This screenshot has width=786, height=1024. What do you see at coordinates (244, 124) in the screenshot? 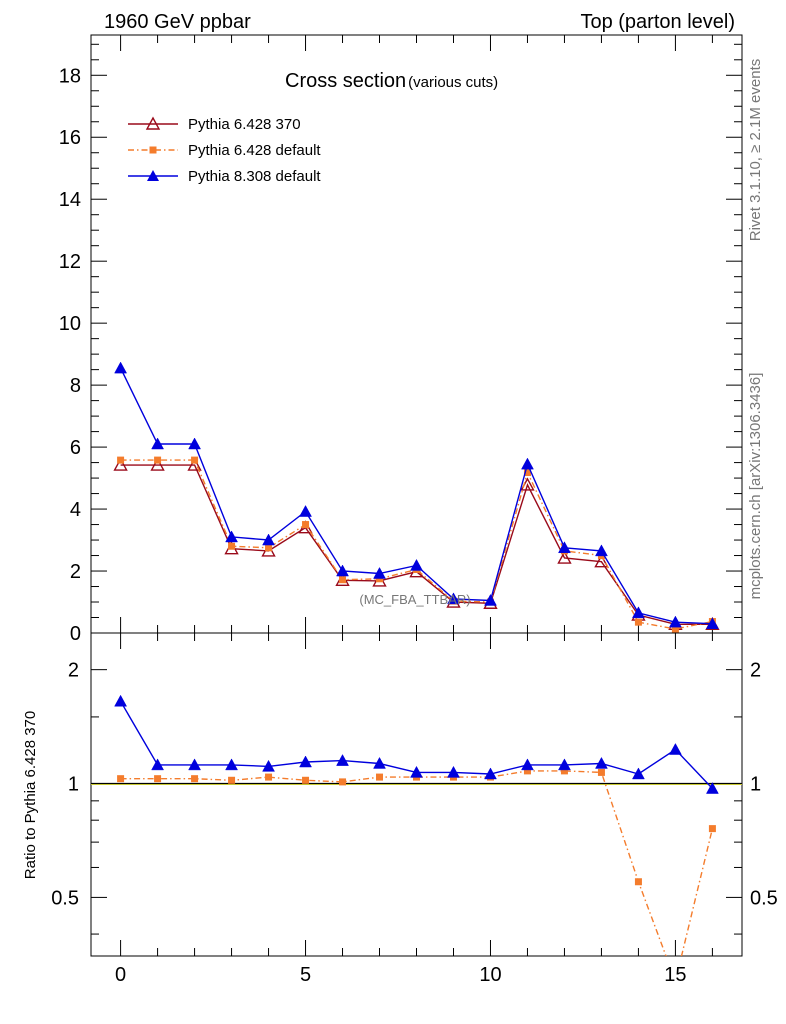
I see `legend-label-pythia6-370: Pythia 6.428 370` at bounding box center [244, 124].